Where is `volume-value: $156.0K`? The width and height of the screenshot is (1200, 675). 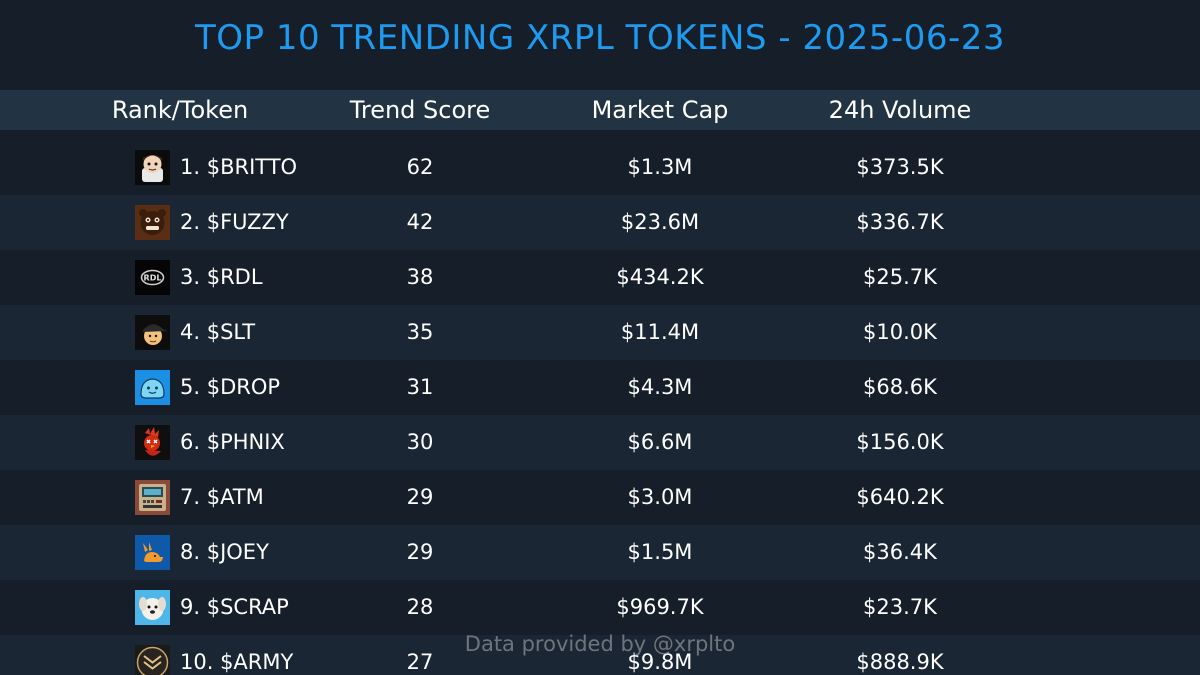
volume-value: $156.0K is located at coordinates (900, 442).